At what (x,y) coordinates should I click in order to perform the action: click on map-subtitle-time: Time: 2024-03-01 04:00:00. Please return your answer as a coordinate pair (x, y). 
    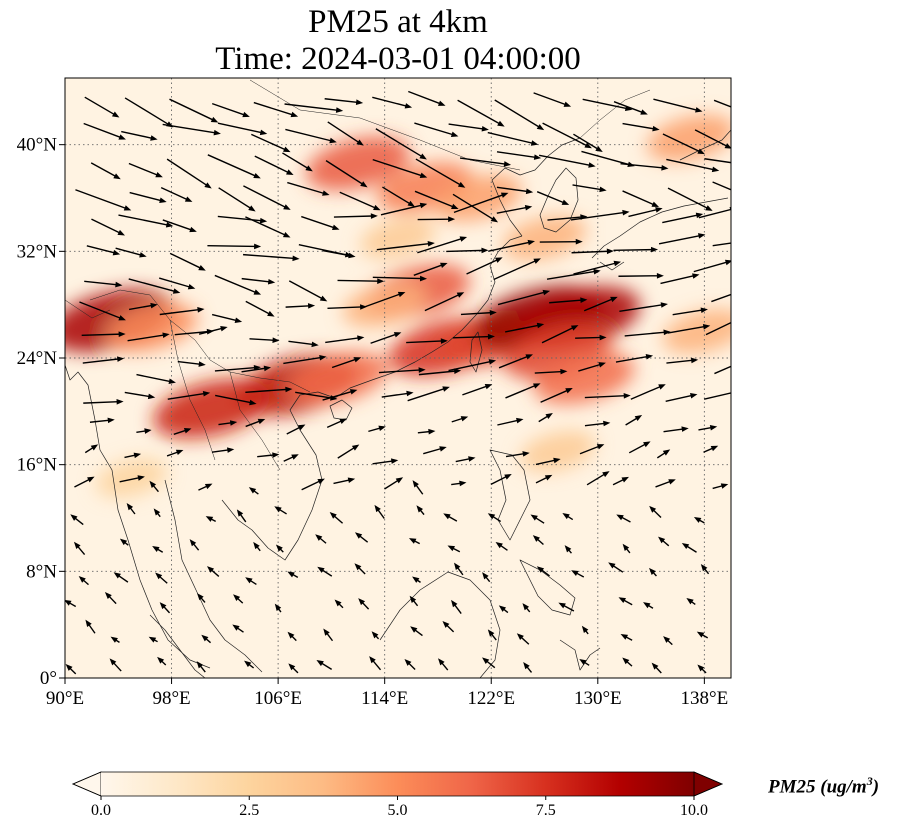
    Looking at the image, I should click on (398, 59).